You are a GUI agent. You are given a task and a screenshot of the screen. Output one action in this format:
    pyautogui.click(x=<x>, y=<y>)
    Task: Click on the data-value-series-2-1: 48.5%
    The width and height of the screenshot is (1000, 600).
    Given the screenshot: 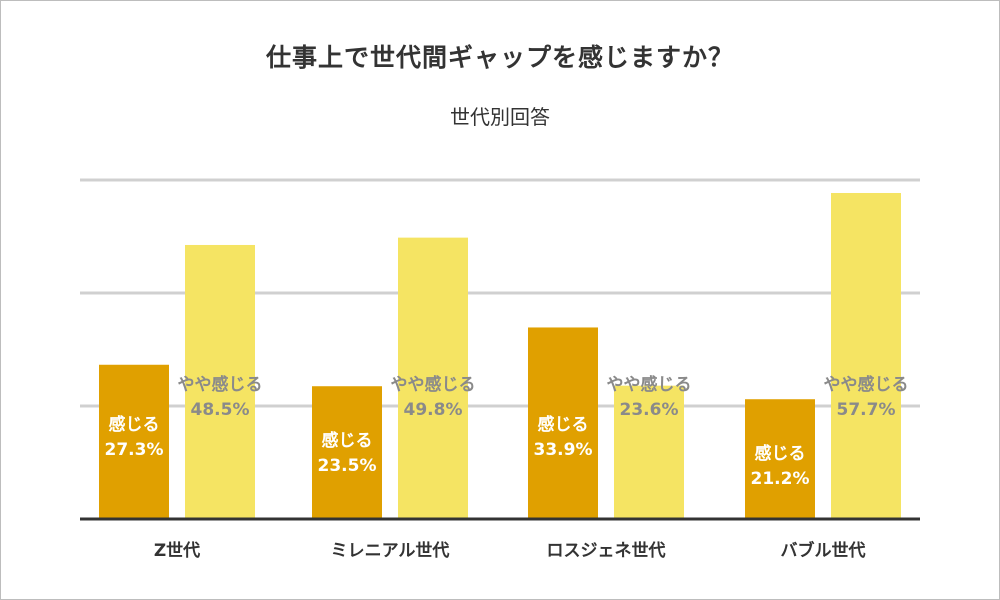 What is the action you would take?
    pyautogui.click(x=220, y=410)
    